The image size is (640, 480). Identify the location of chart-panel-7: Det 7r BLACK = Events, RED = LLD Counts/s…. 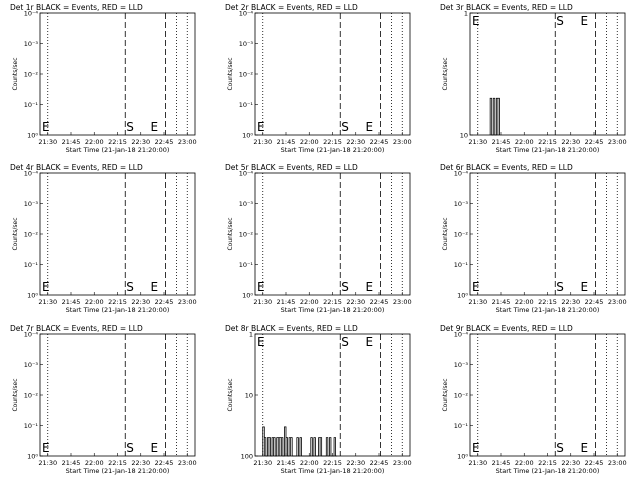
(103, 399).